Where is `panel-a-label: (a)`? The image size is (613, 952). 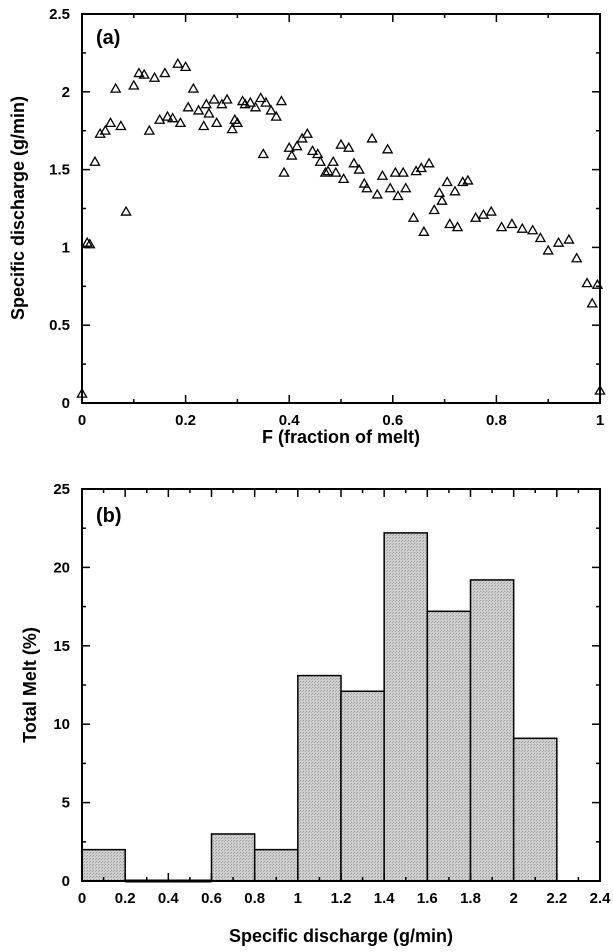
panel-a-label: (a) is located at coordinates (108, 38).